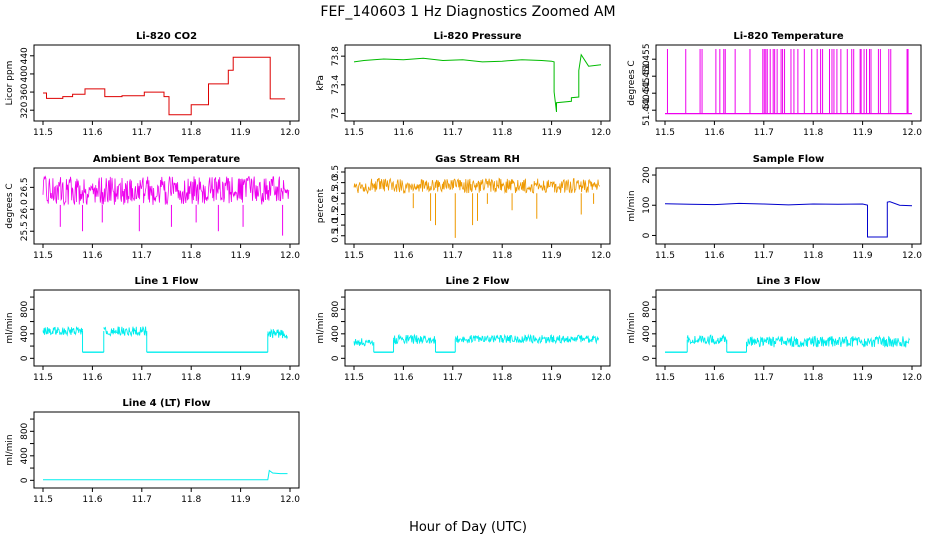  Describe the element at coordinates (788, 36) in the screenshot. I see `panel-title: Li-820 Temperature` at that location.